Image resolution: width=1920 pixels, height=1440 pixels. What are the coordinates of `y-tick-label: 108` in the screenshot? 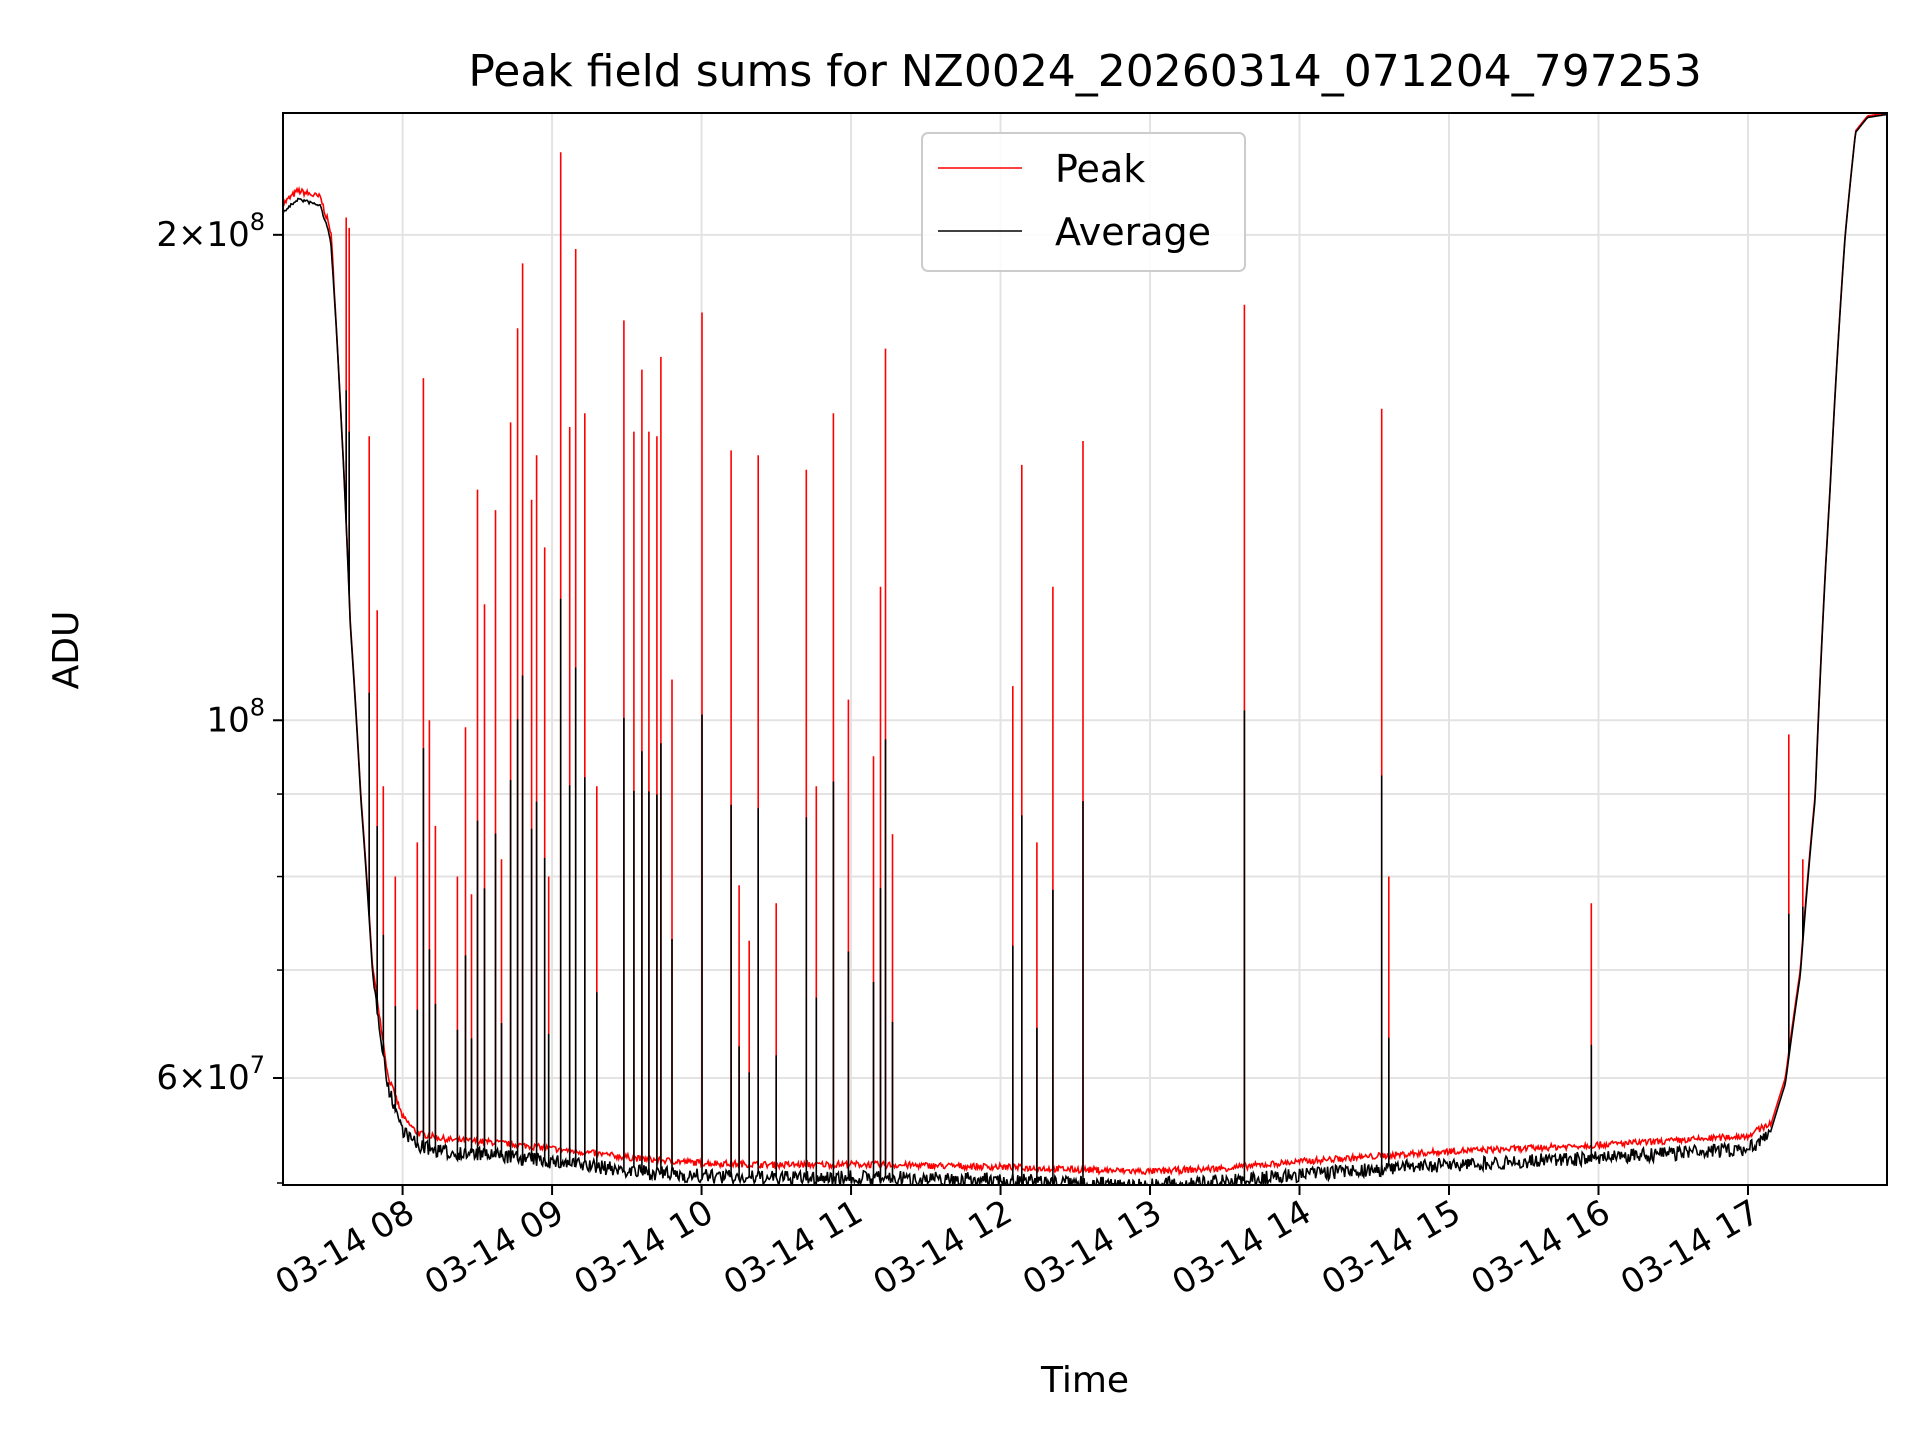 It's located at (235, 716).